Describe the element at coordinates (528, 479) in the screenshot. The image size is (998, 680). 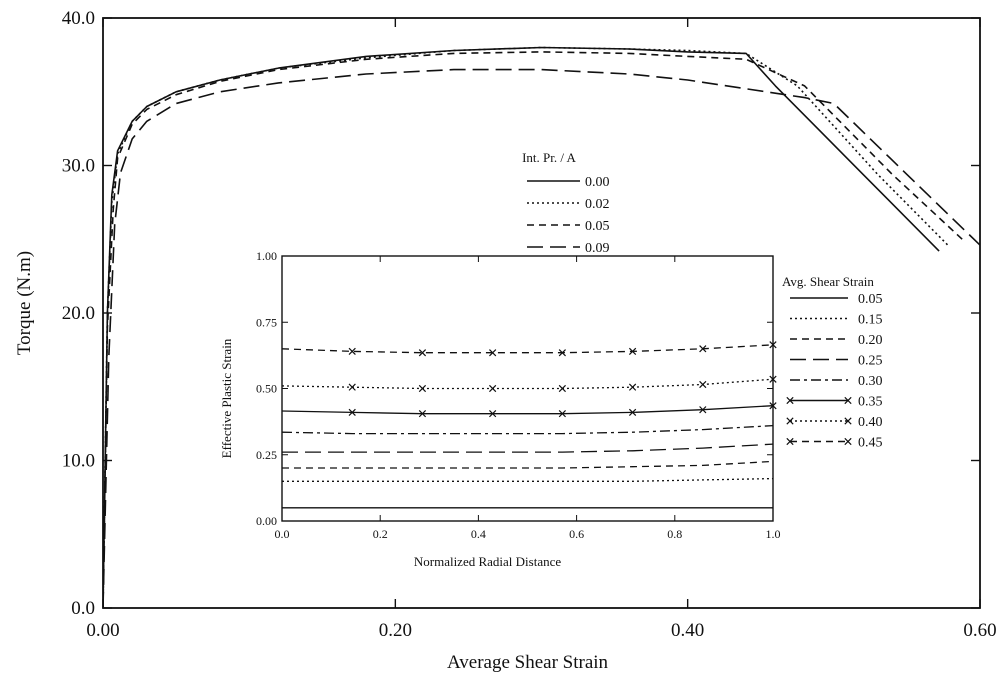
I see `inset-series-line-0.15` at that location.